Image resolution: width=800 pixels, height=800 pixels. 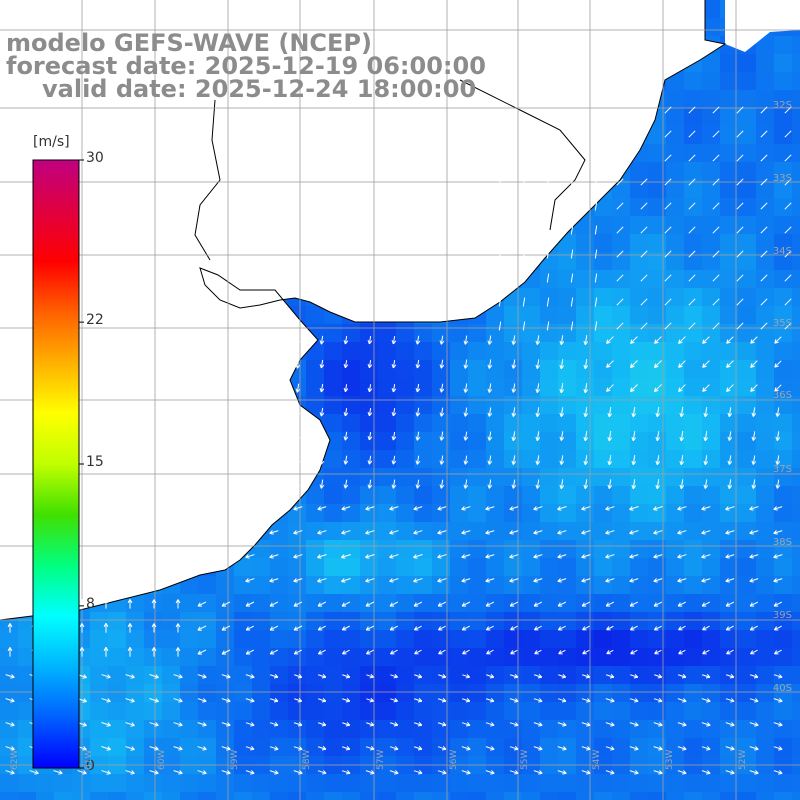 What do you see at coordinates (95, 320) in the screenshot?
I see `colorbar-tick-label: 22` at bounding box center [95, 320].